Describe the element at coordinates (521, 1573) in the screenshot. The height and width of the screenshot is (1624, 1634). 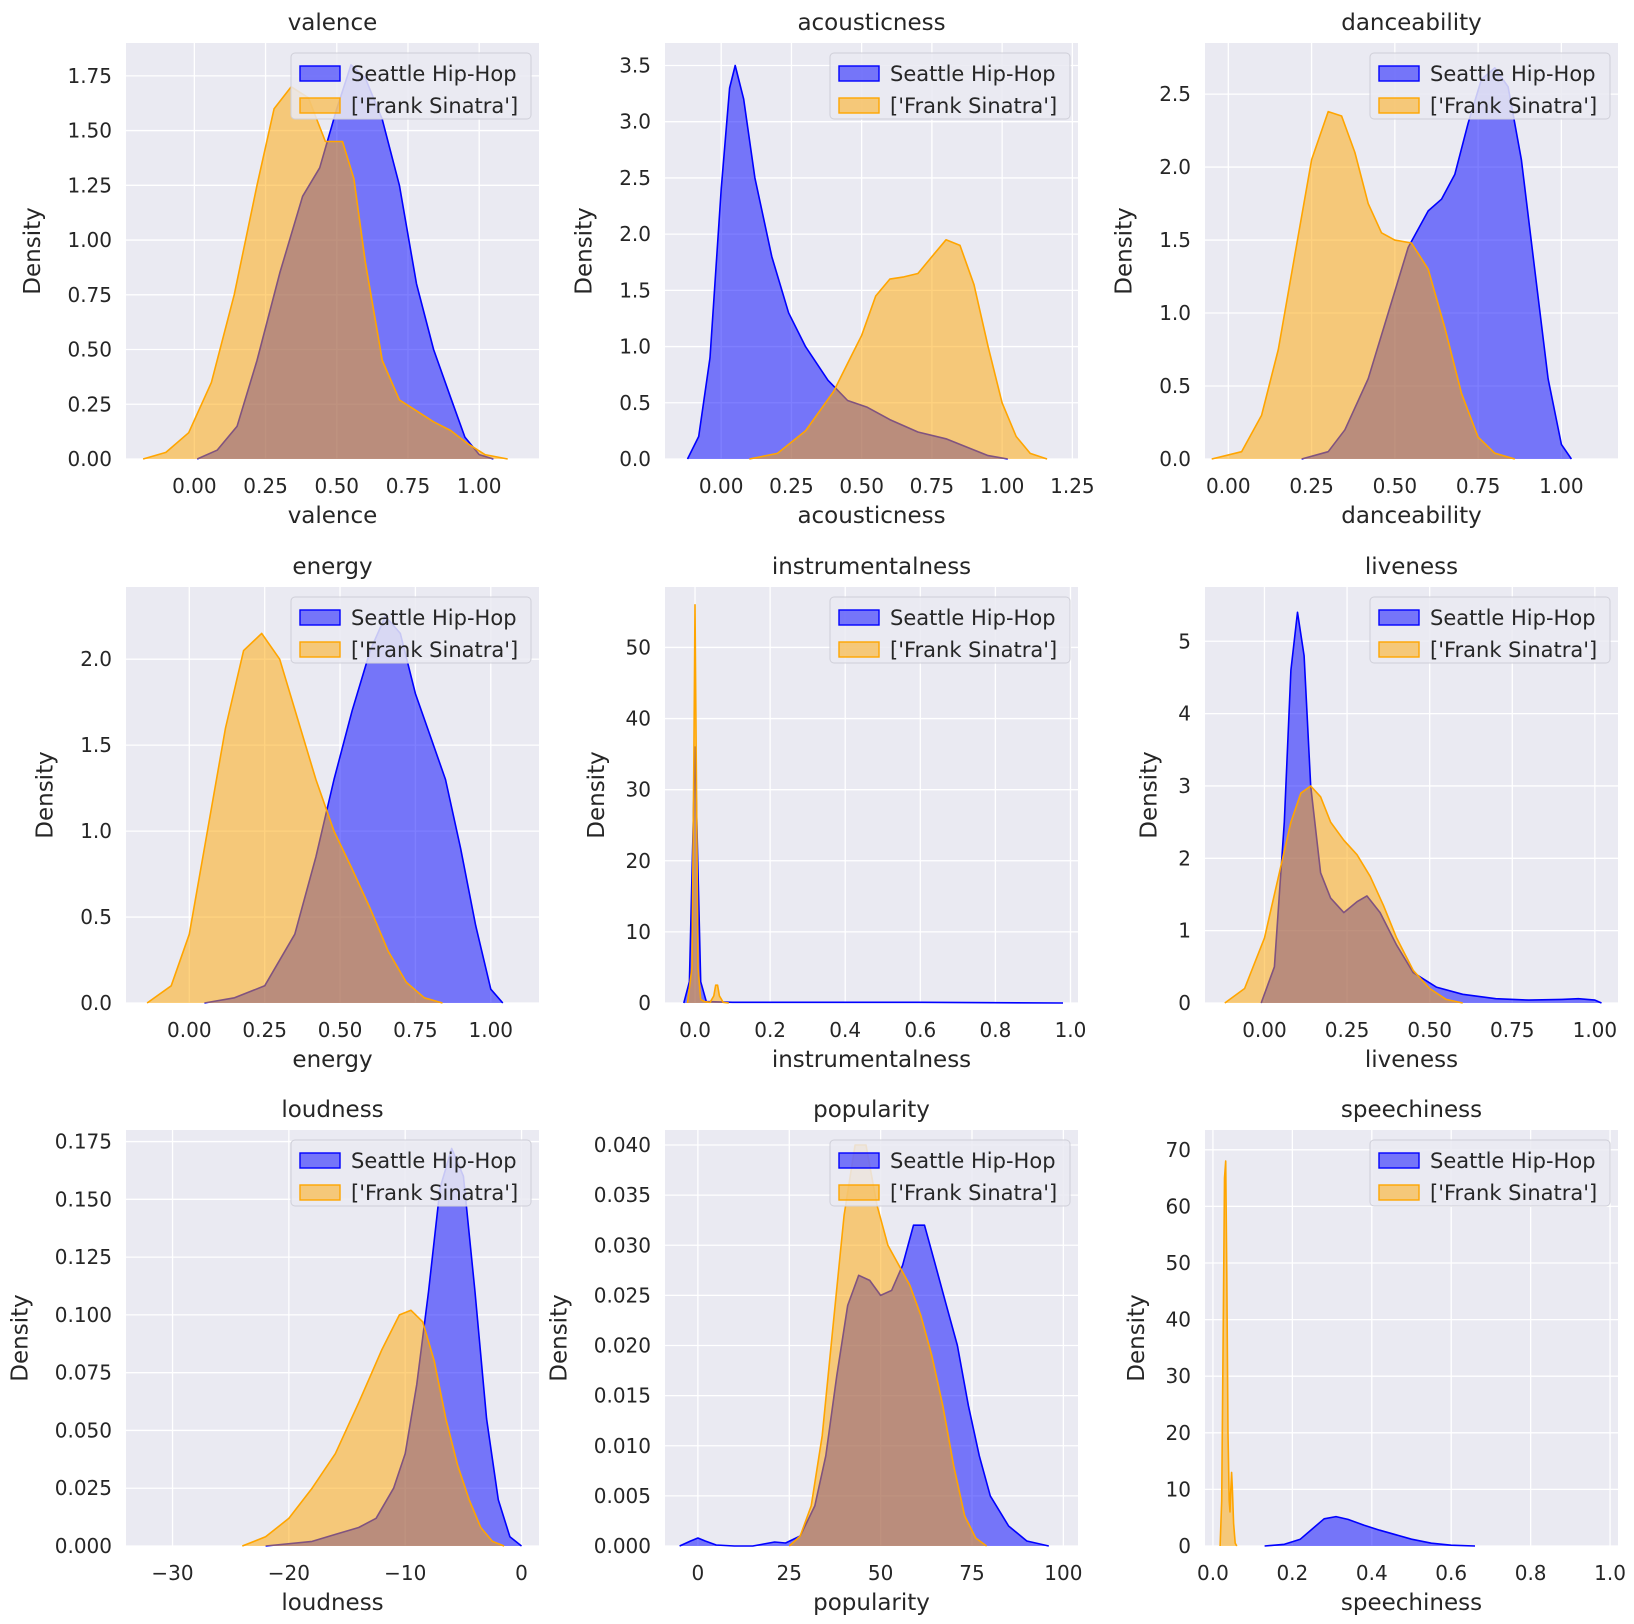
I see `x-tick-label: 0` at that location.